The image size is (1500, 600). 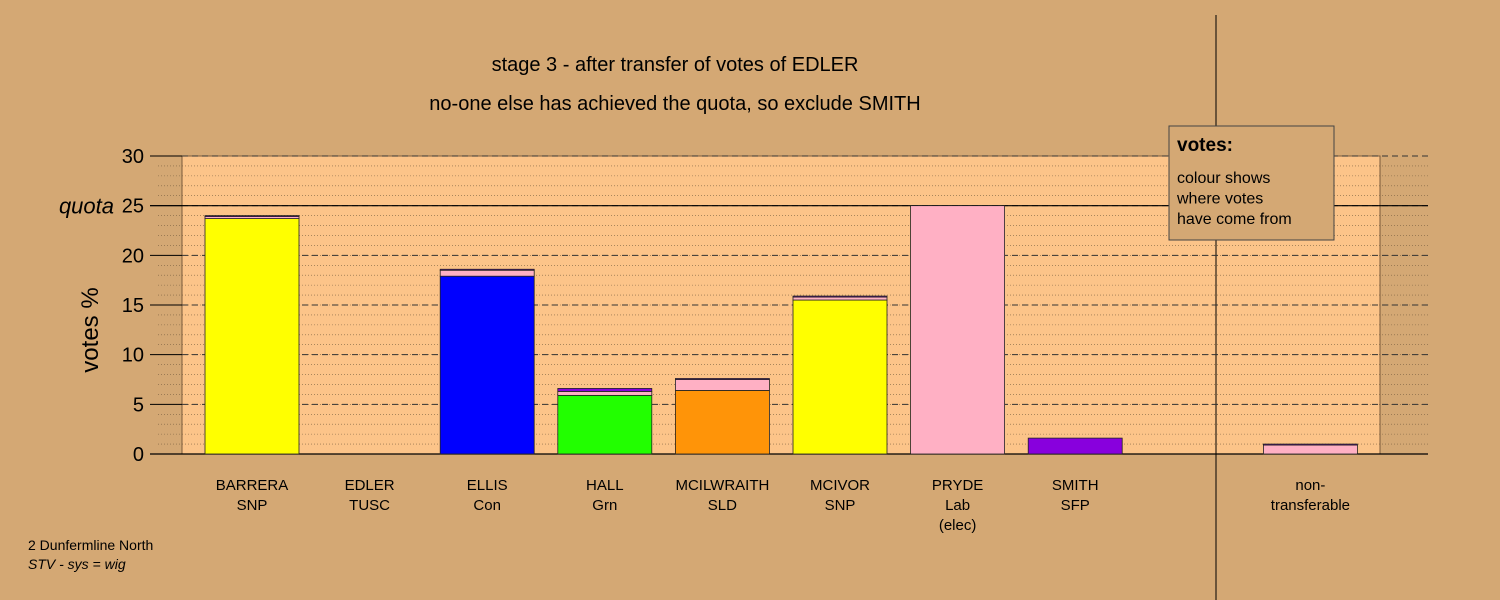 What do you see at coordinates (722, 485) in the screenshot?
I see `x-tick-label-line: MCILWRAITH` at bounding box center [722, 485].